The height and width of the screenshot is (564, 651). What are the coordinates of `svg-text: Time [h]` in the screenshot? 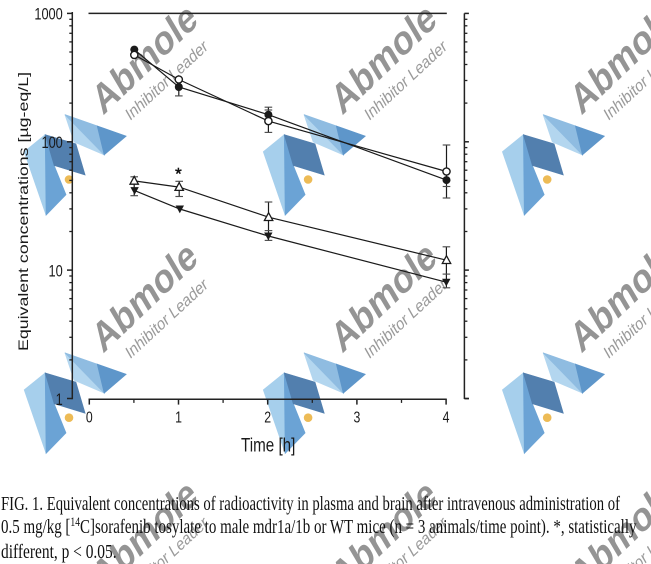 It's located at (268, 445).